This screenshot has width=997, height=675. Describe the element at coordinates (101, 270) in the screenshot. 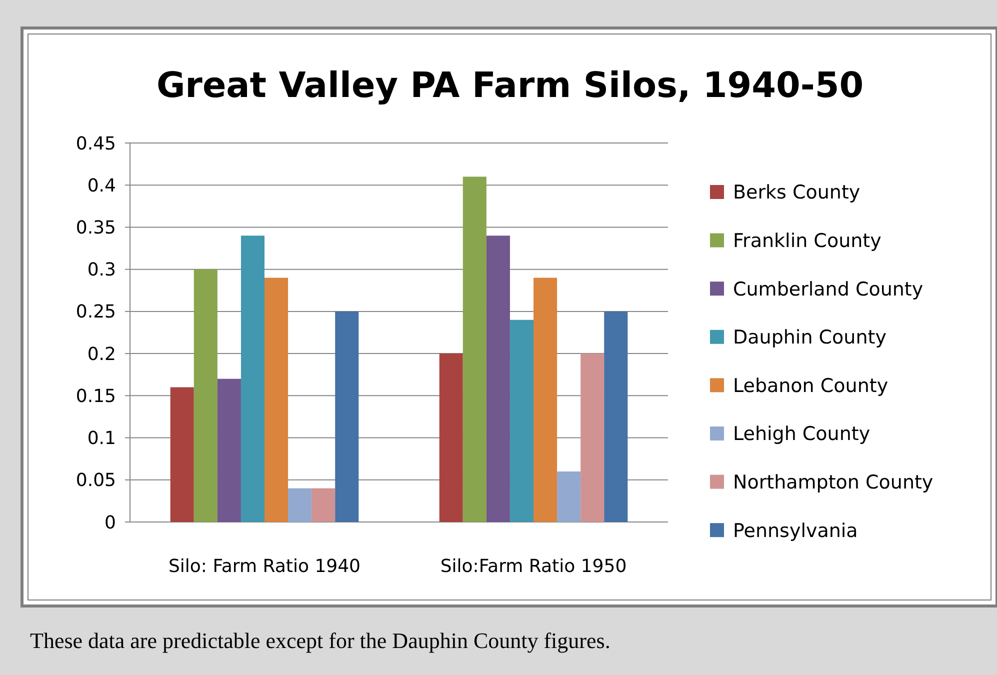

I see `y-tick-label: 0.3` at that location.